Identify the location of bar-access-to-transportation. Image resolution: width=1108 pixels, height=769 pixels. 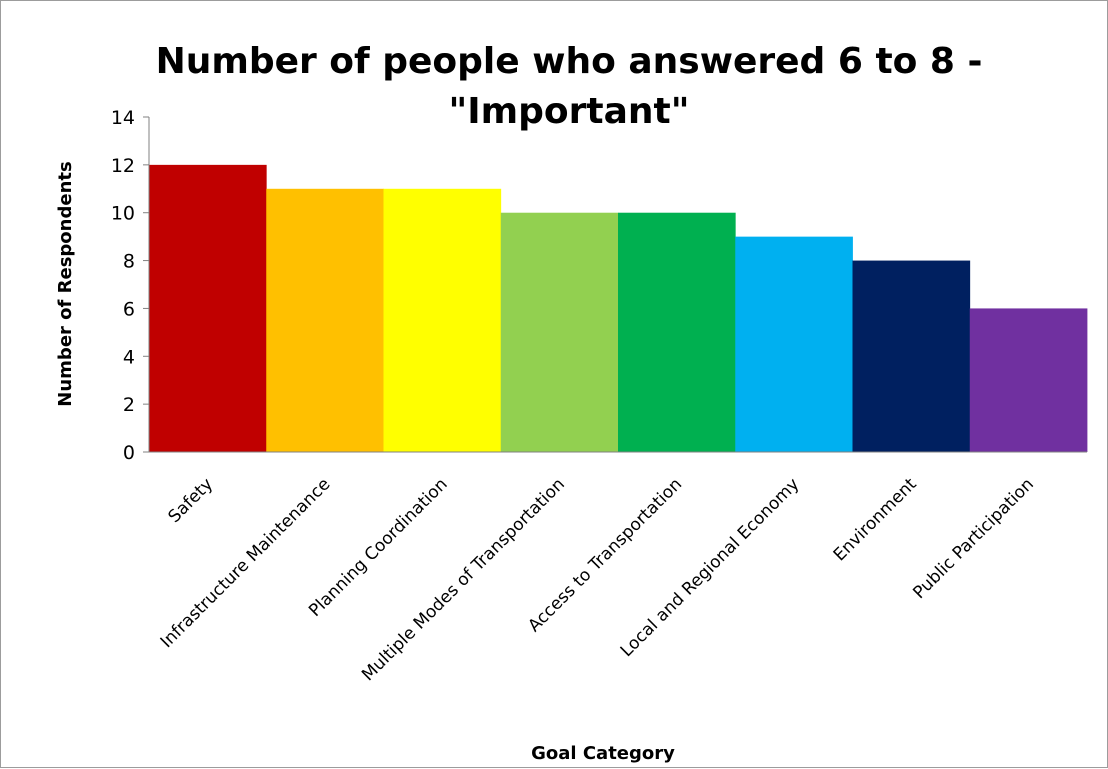
(677, 332).